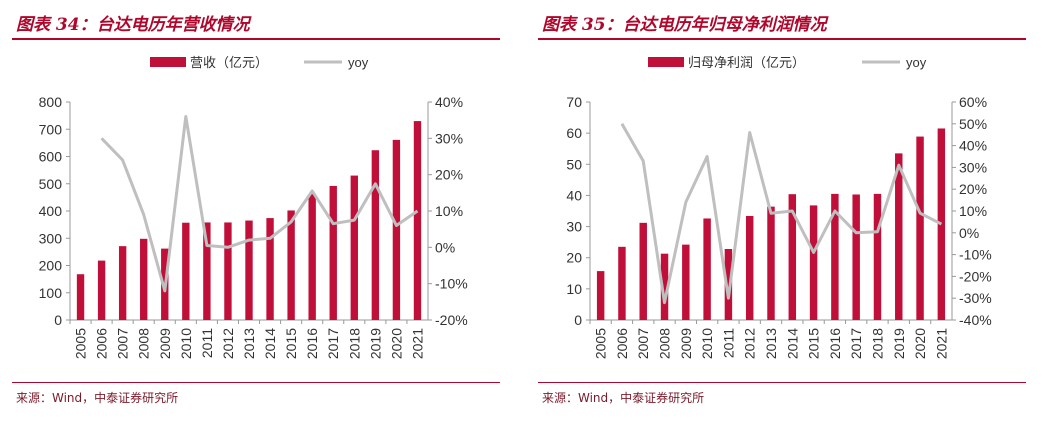 This screenshot has width=1054, height=421. What do you see at coordinates (102, 343) in the screenshot?
I see `x-tick-label: 2006` at bounding box center [102, 343].